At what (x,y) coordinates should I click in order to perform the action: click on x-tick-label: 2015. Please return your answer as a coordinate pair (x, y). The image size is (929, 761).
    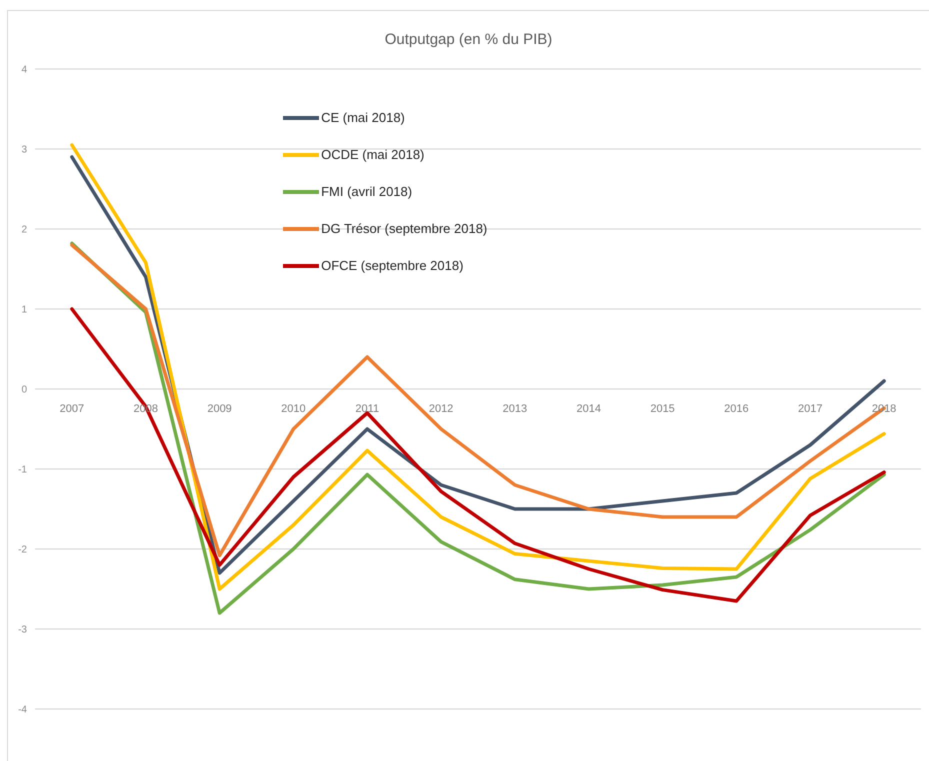
    Looking at the image, I should click on (662, 409).